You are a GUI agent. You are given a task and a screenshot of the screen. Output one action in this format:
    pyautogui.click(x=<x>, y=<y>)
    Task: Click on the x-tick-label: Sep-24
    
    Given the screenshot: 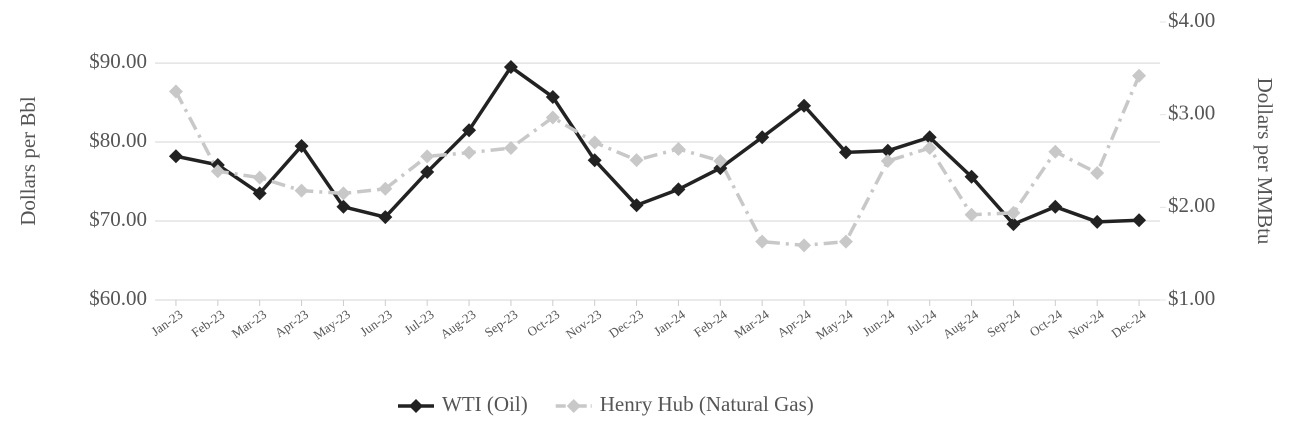 What is the action you would take?
    pyautogui.click(x=1003, y=323)
    